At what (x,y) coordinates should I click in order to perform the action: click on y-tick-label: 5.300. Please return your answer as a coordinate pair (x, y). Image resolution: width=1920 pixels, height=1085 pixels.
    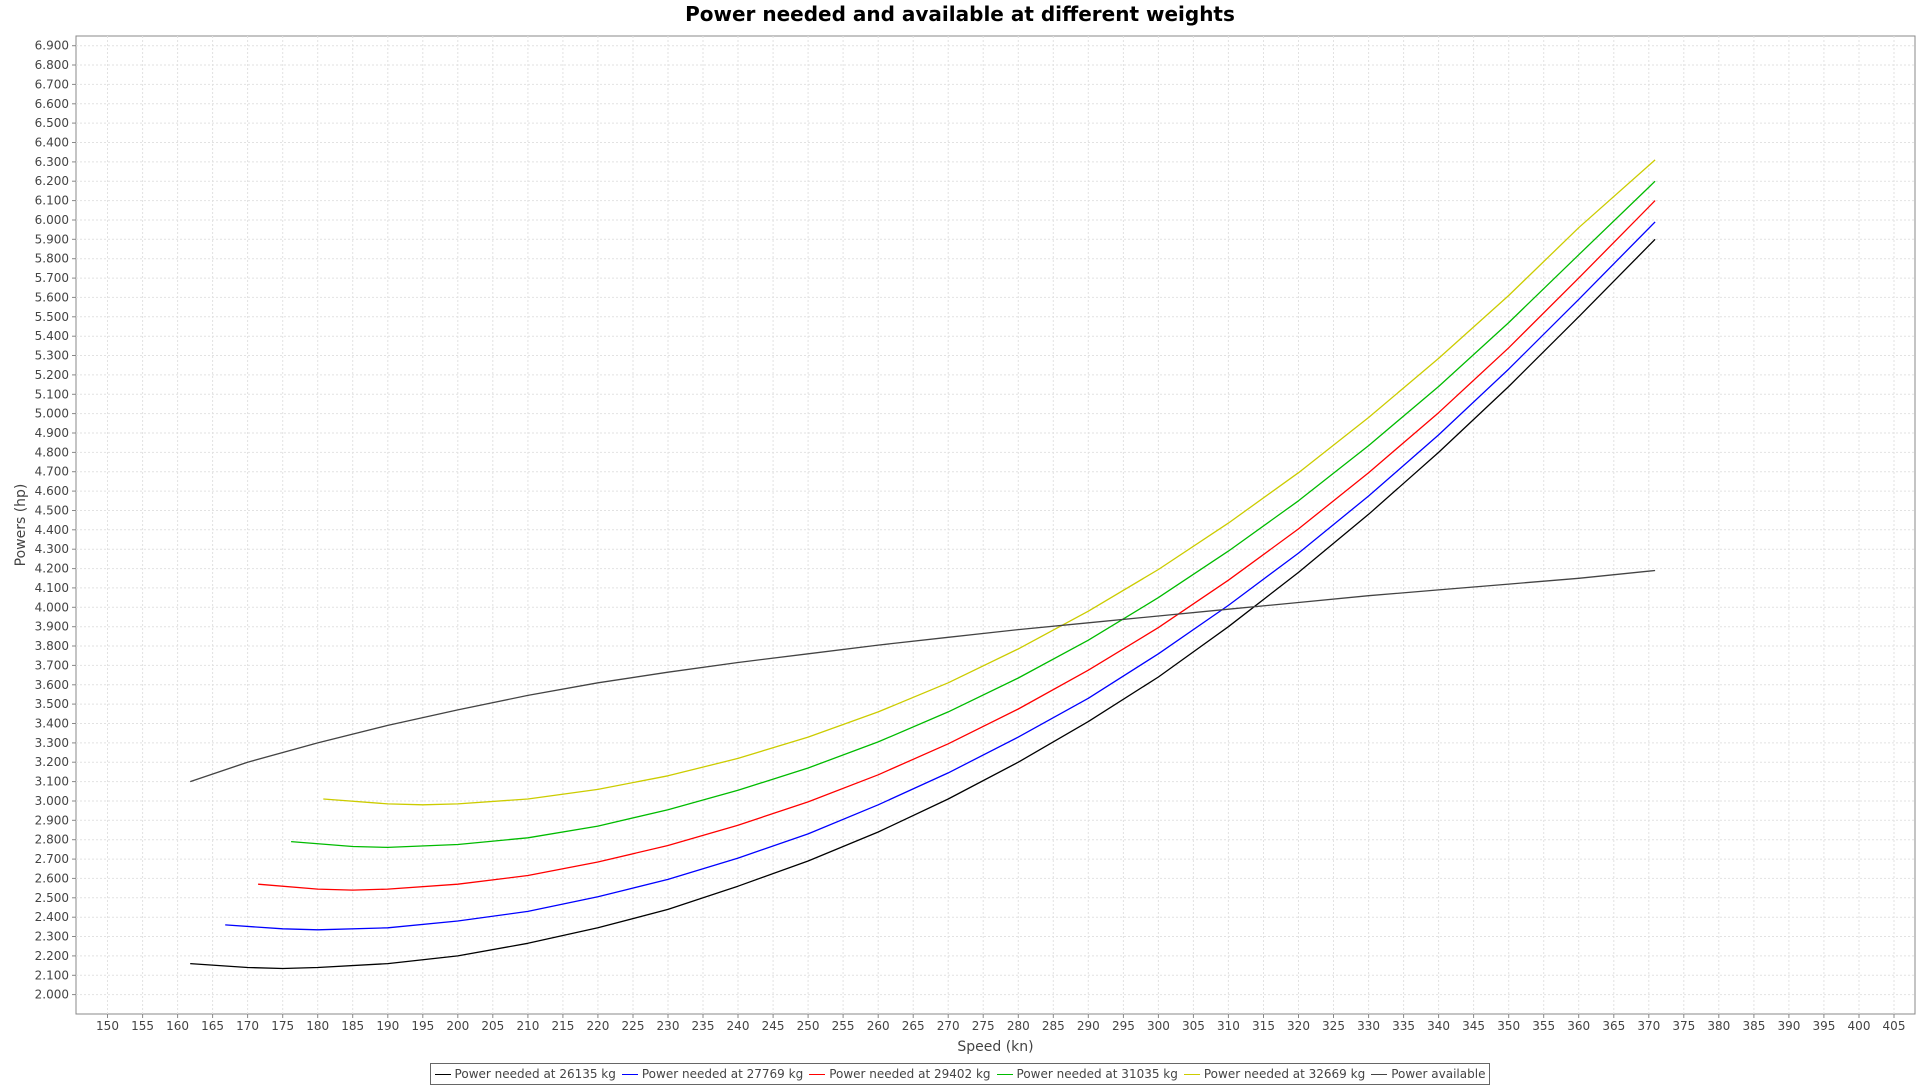
    Looking at the image, I should click on (52, 356).